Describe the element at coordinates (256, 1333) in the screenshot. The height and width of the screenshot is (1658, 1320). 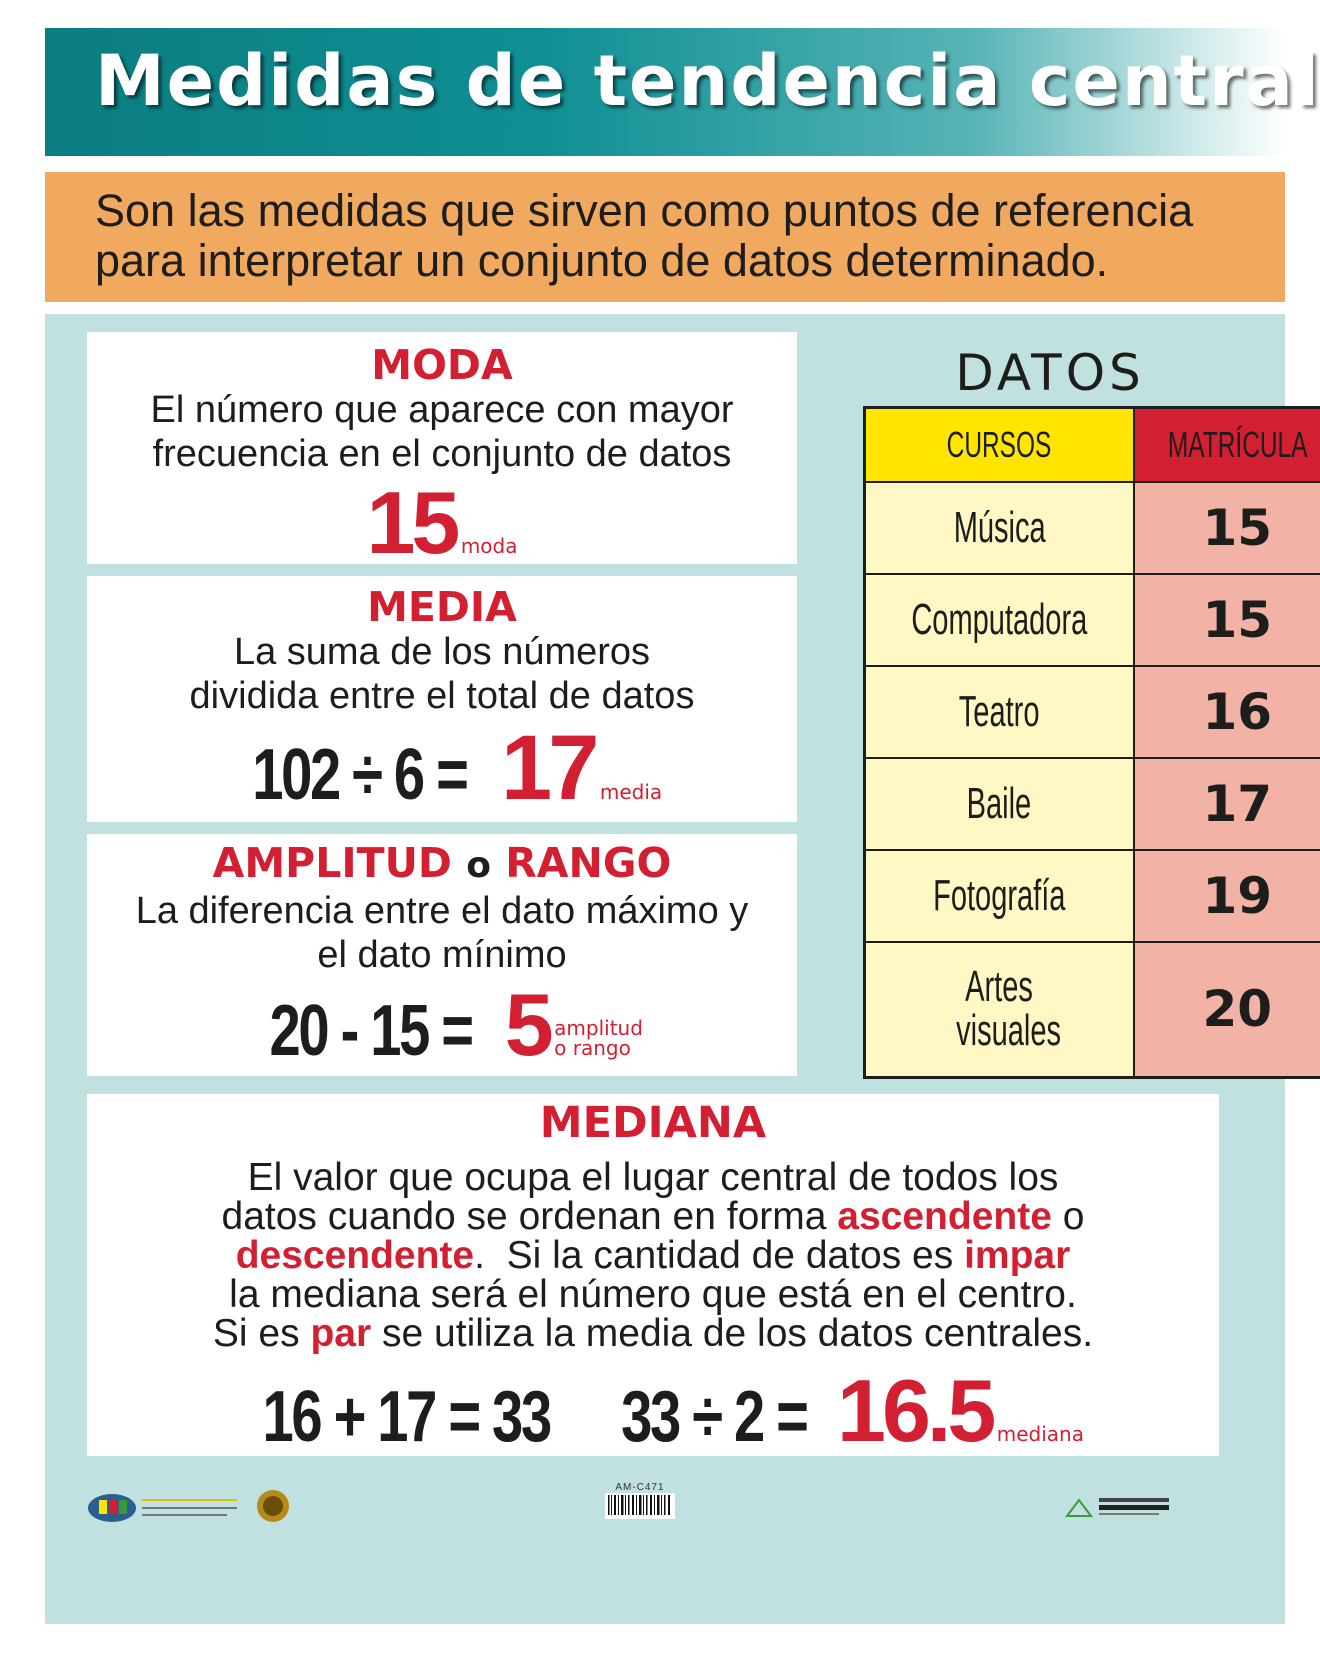
I see `mediana-line-5-a: Si es` at that location.